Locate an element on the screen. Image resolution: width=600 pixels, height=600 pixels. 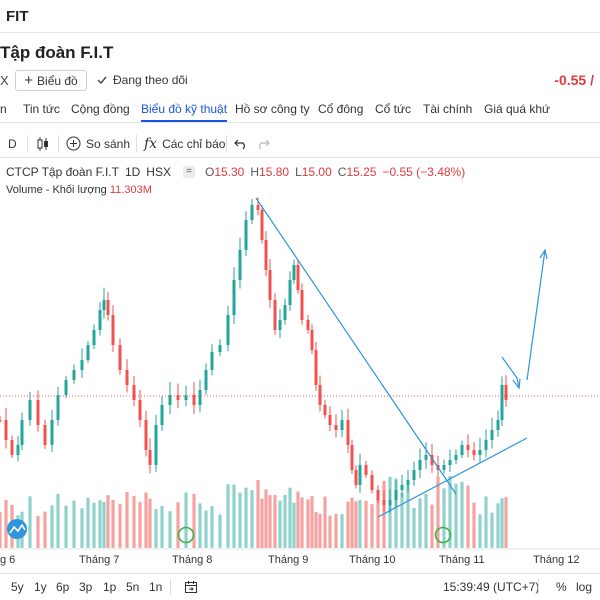
chart-type-button is located at coordinates (43, 143).